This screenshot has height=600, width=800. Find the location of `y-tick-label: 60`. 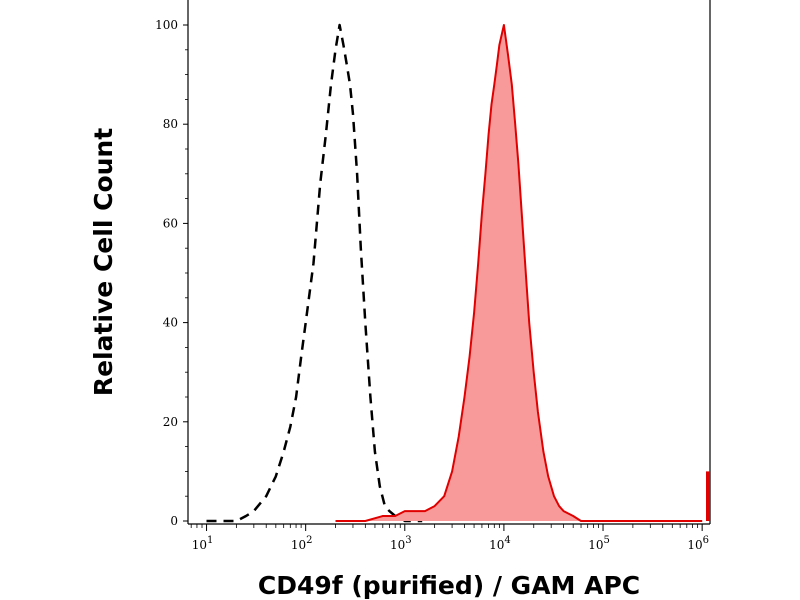

y-tick-label: 60 is located at coordinates (170, 223).